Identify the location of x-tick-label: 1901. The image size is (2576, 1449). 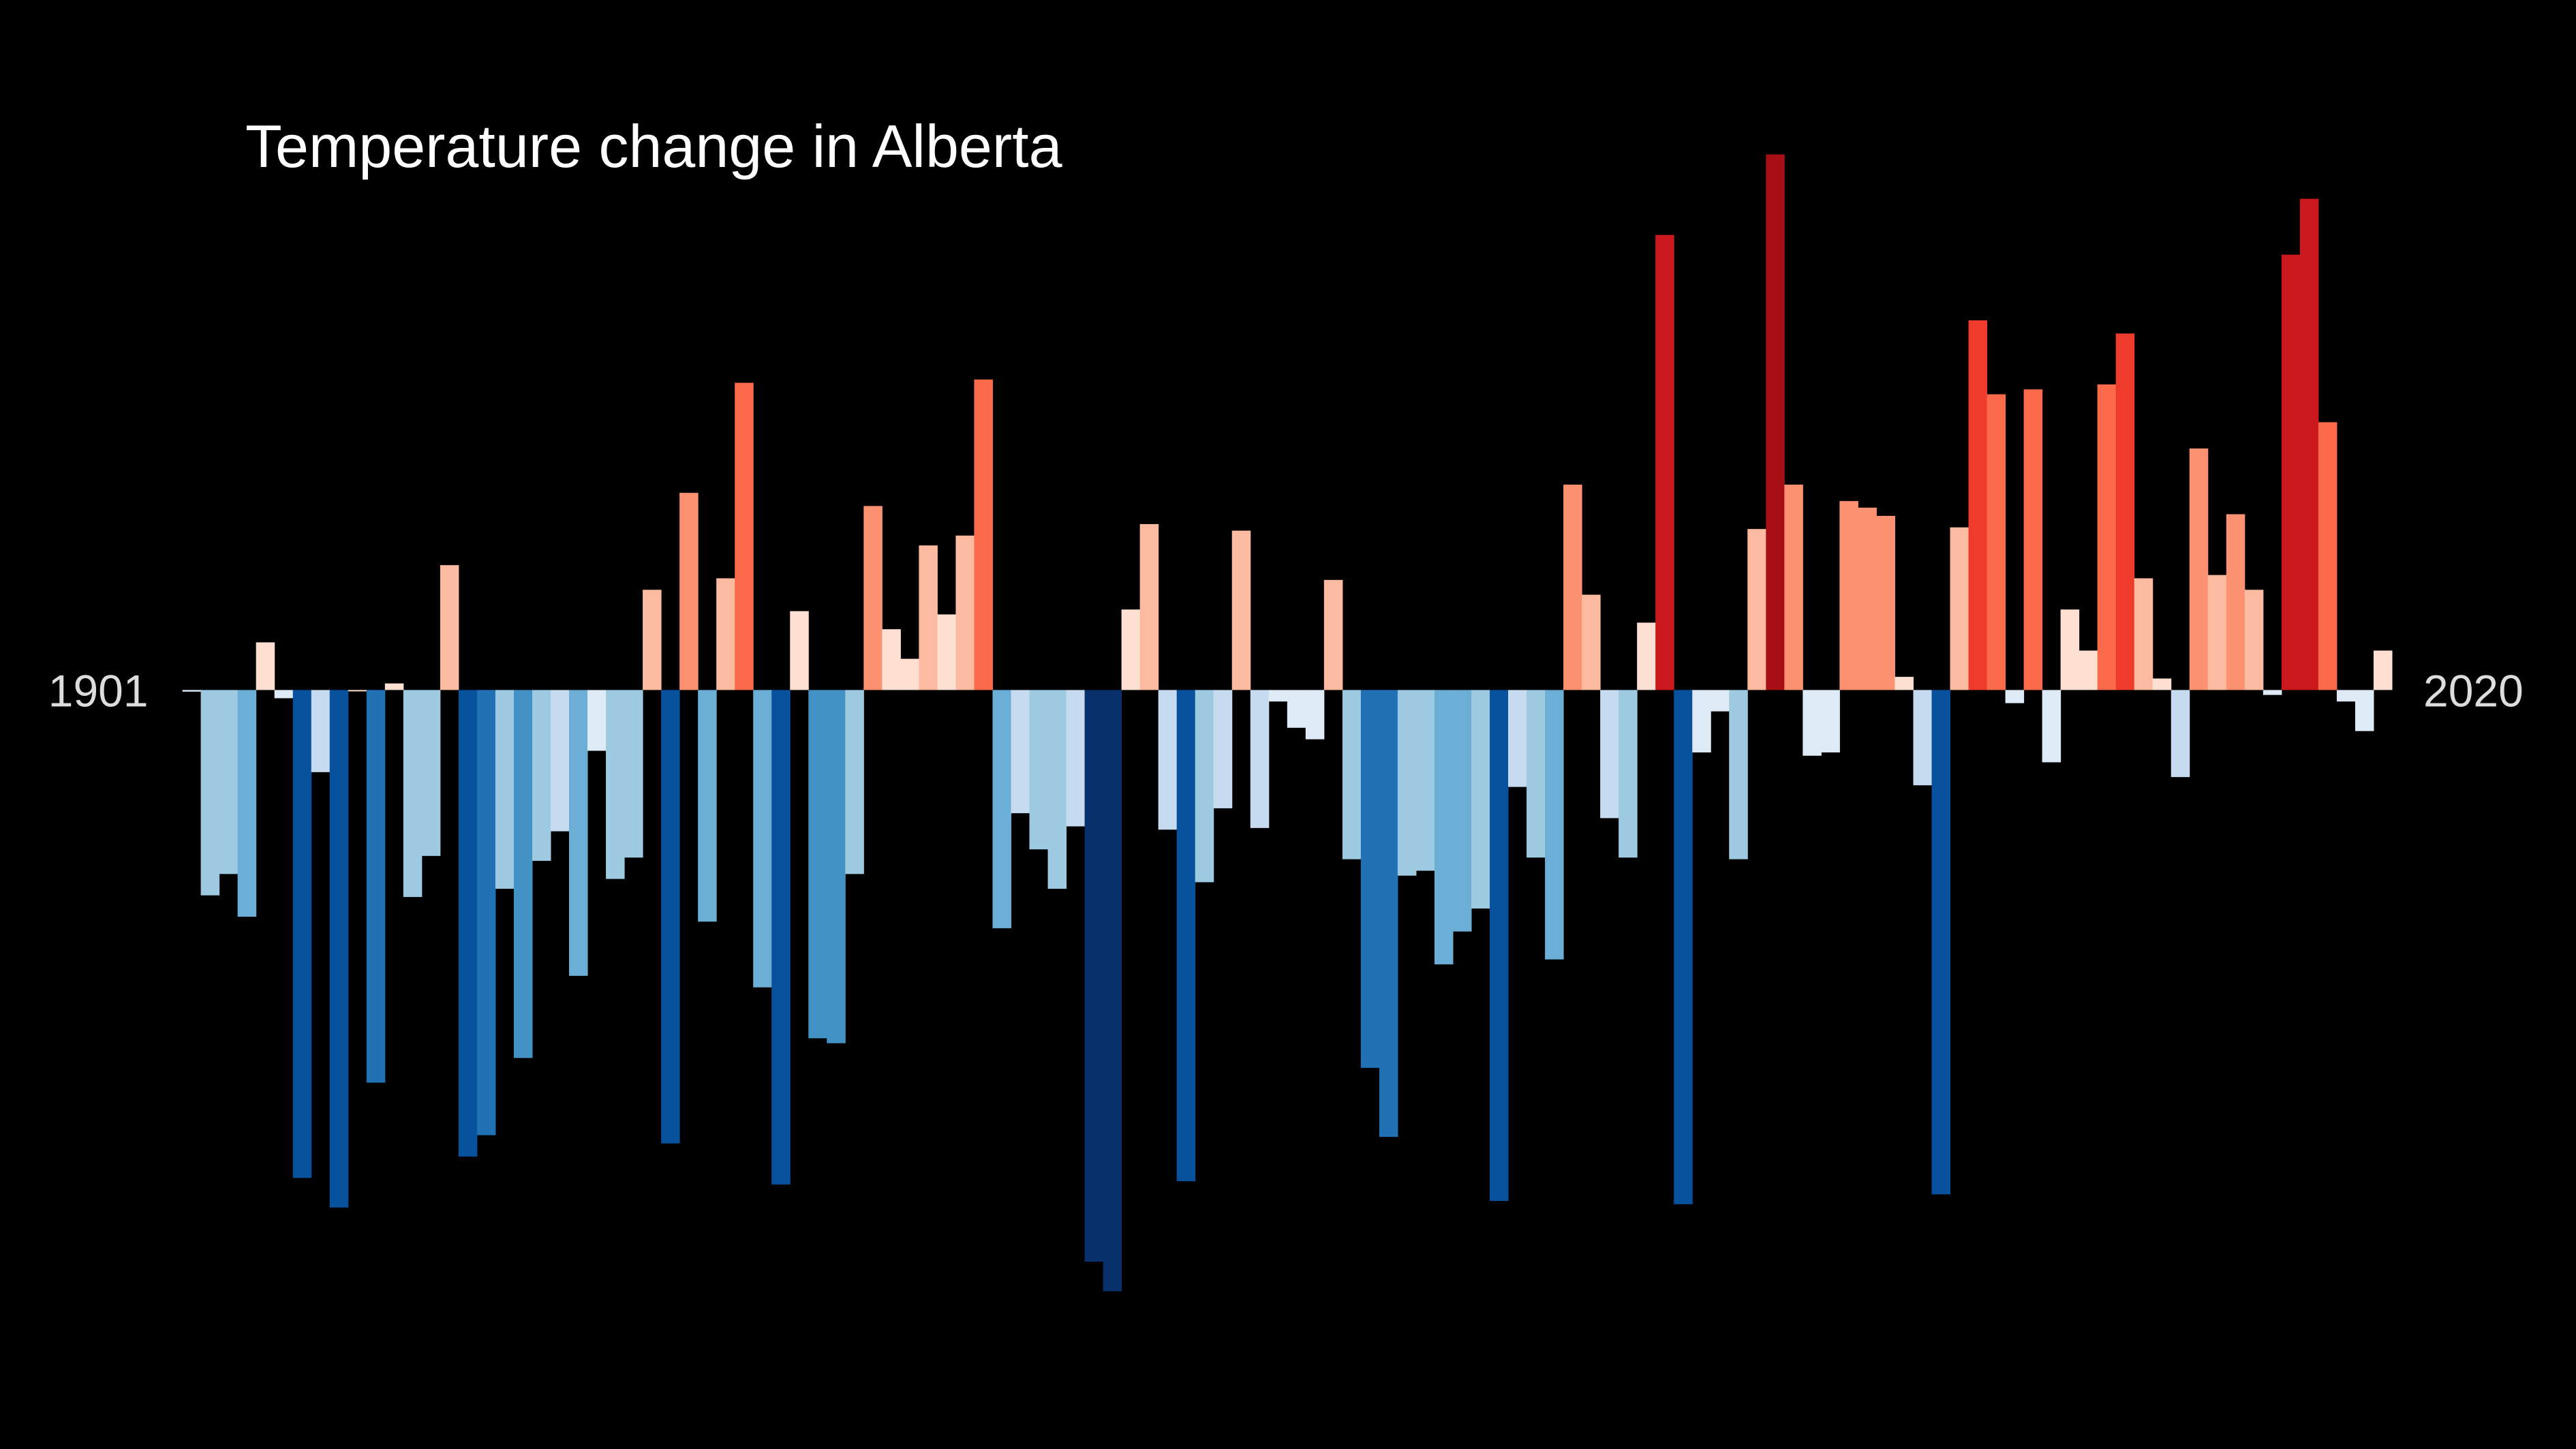
(98, 690).